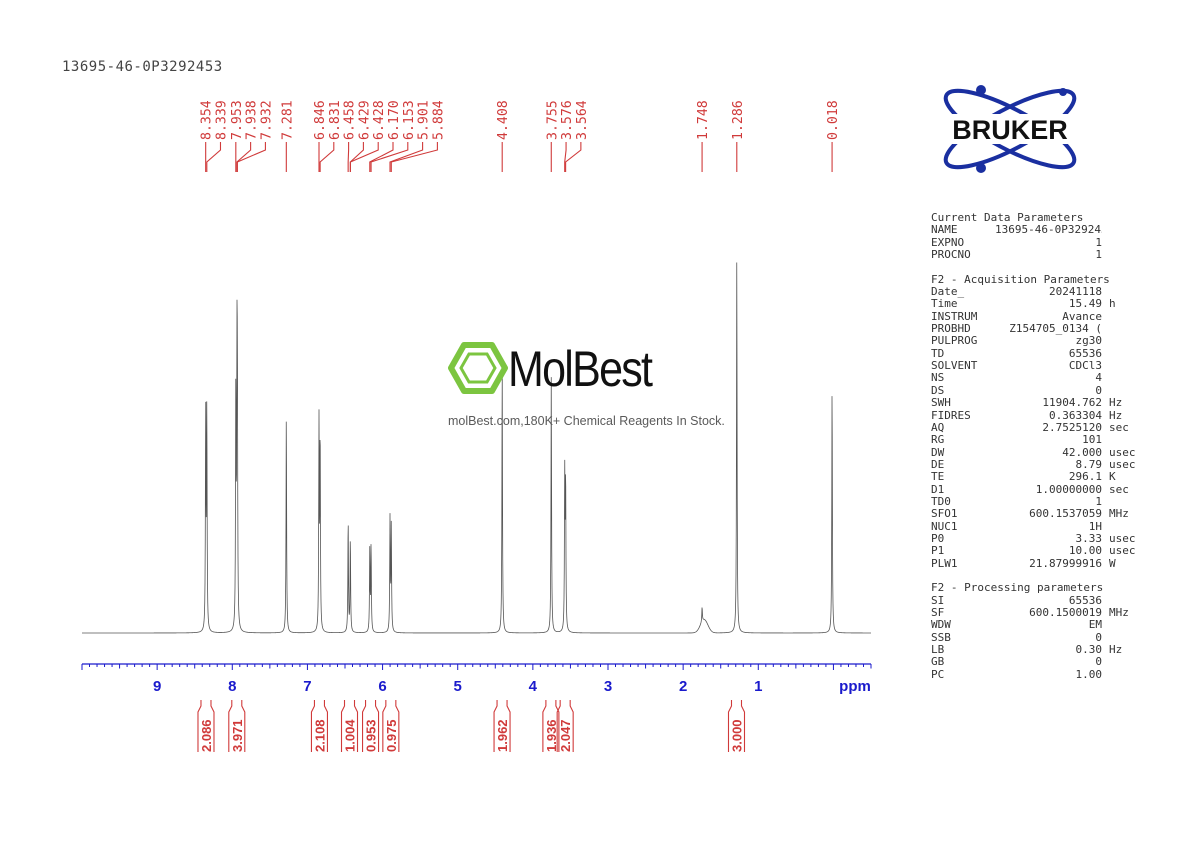  Describe the element at coordinates (1055, 329) in the screenshot. I see `param-value: Z154705_0134 (` at that location.